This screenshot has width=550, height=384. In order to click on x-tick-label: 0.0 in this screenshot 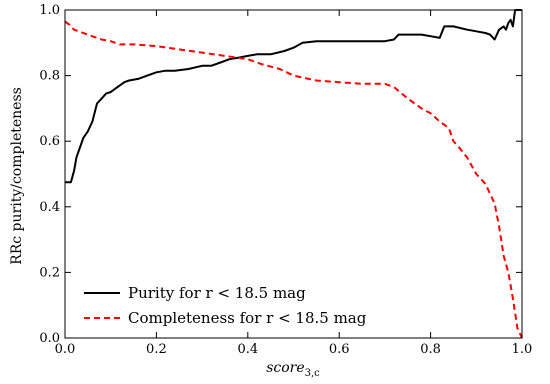, I will do `click(65, 349)`.